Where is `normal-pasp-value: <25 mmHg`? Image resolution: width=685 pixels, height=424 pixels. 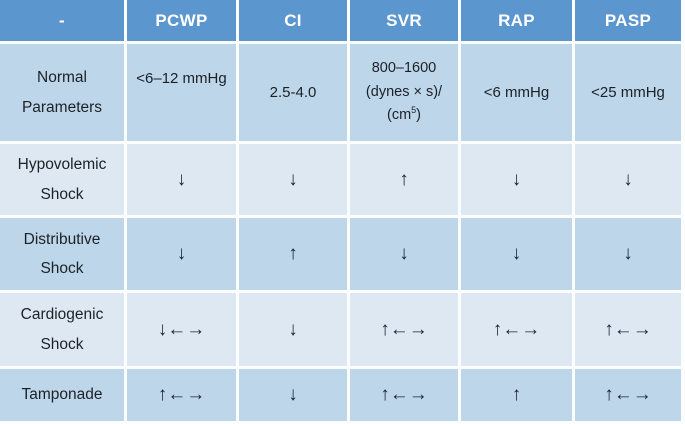
normal-pasp-value: <25 mmHg is located at coordinates (628, 92).